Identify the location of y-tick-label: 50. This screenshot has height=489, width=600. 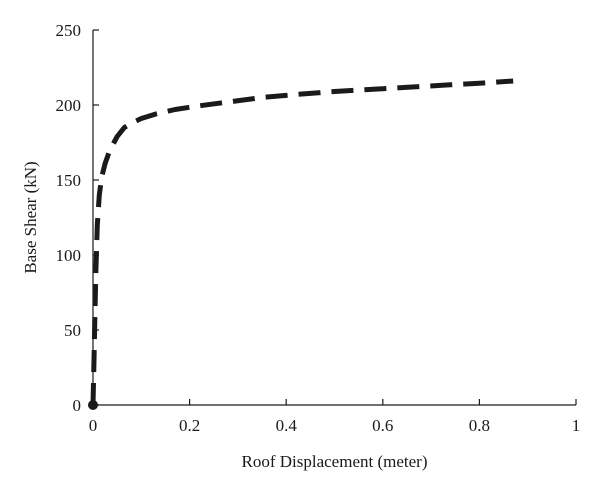
(72, 330).